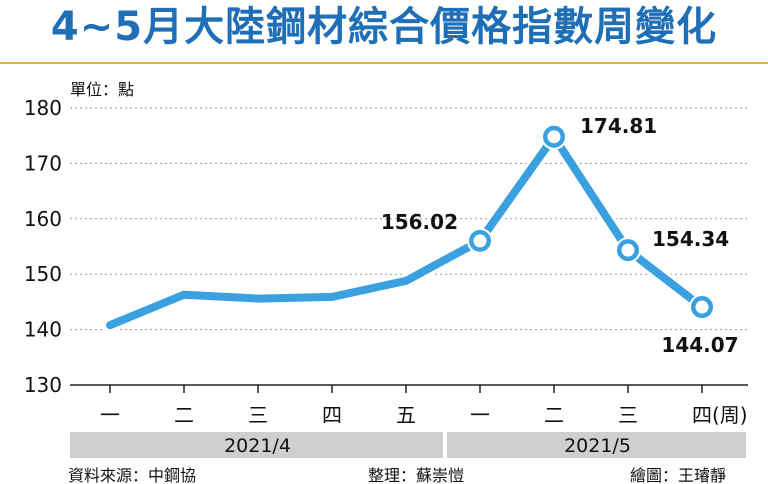 This screenshot has width=768, height=484. Describe the element at coordinates (132, 475) in the screenshot. I see `source-credit: 資料來源：中鋼協` at that location.